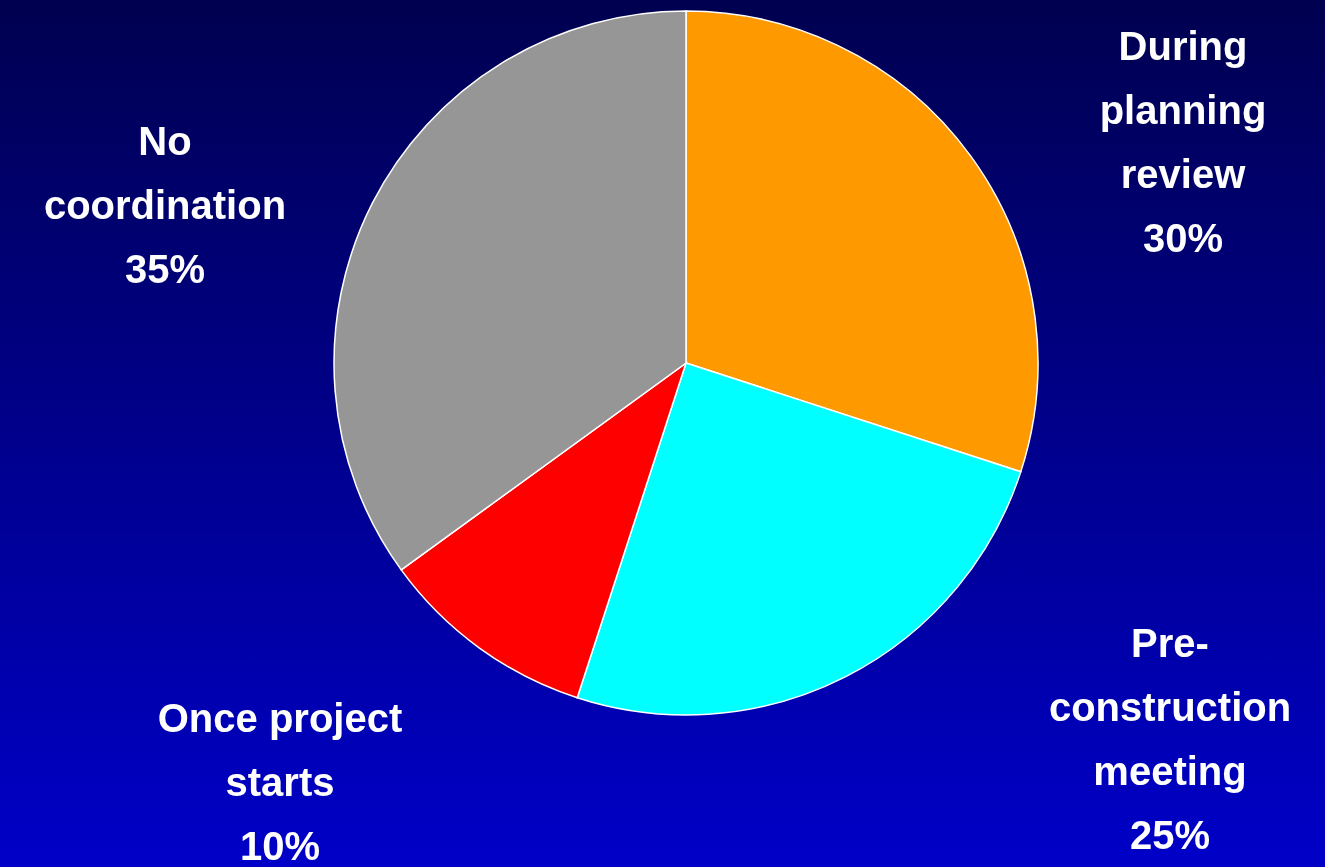 The image size is (1325, 867). Describe the element at coordinates (1170, 835) in the screenshot. I see `data-label: 25%` at that location.